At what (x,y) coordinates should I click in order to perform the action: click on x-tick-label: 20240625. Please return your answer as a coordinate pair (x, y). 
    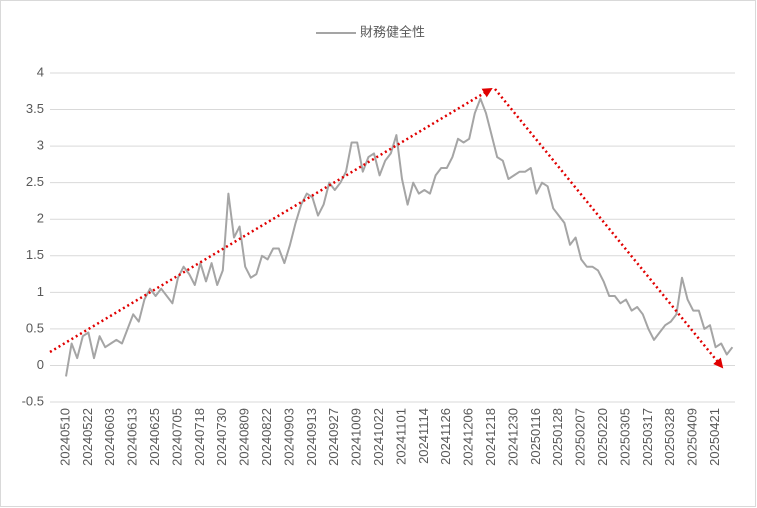
    Looking at the image, I should click on (154, 437).